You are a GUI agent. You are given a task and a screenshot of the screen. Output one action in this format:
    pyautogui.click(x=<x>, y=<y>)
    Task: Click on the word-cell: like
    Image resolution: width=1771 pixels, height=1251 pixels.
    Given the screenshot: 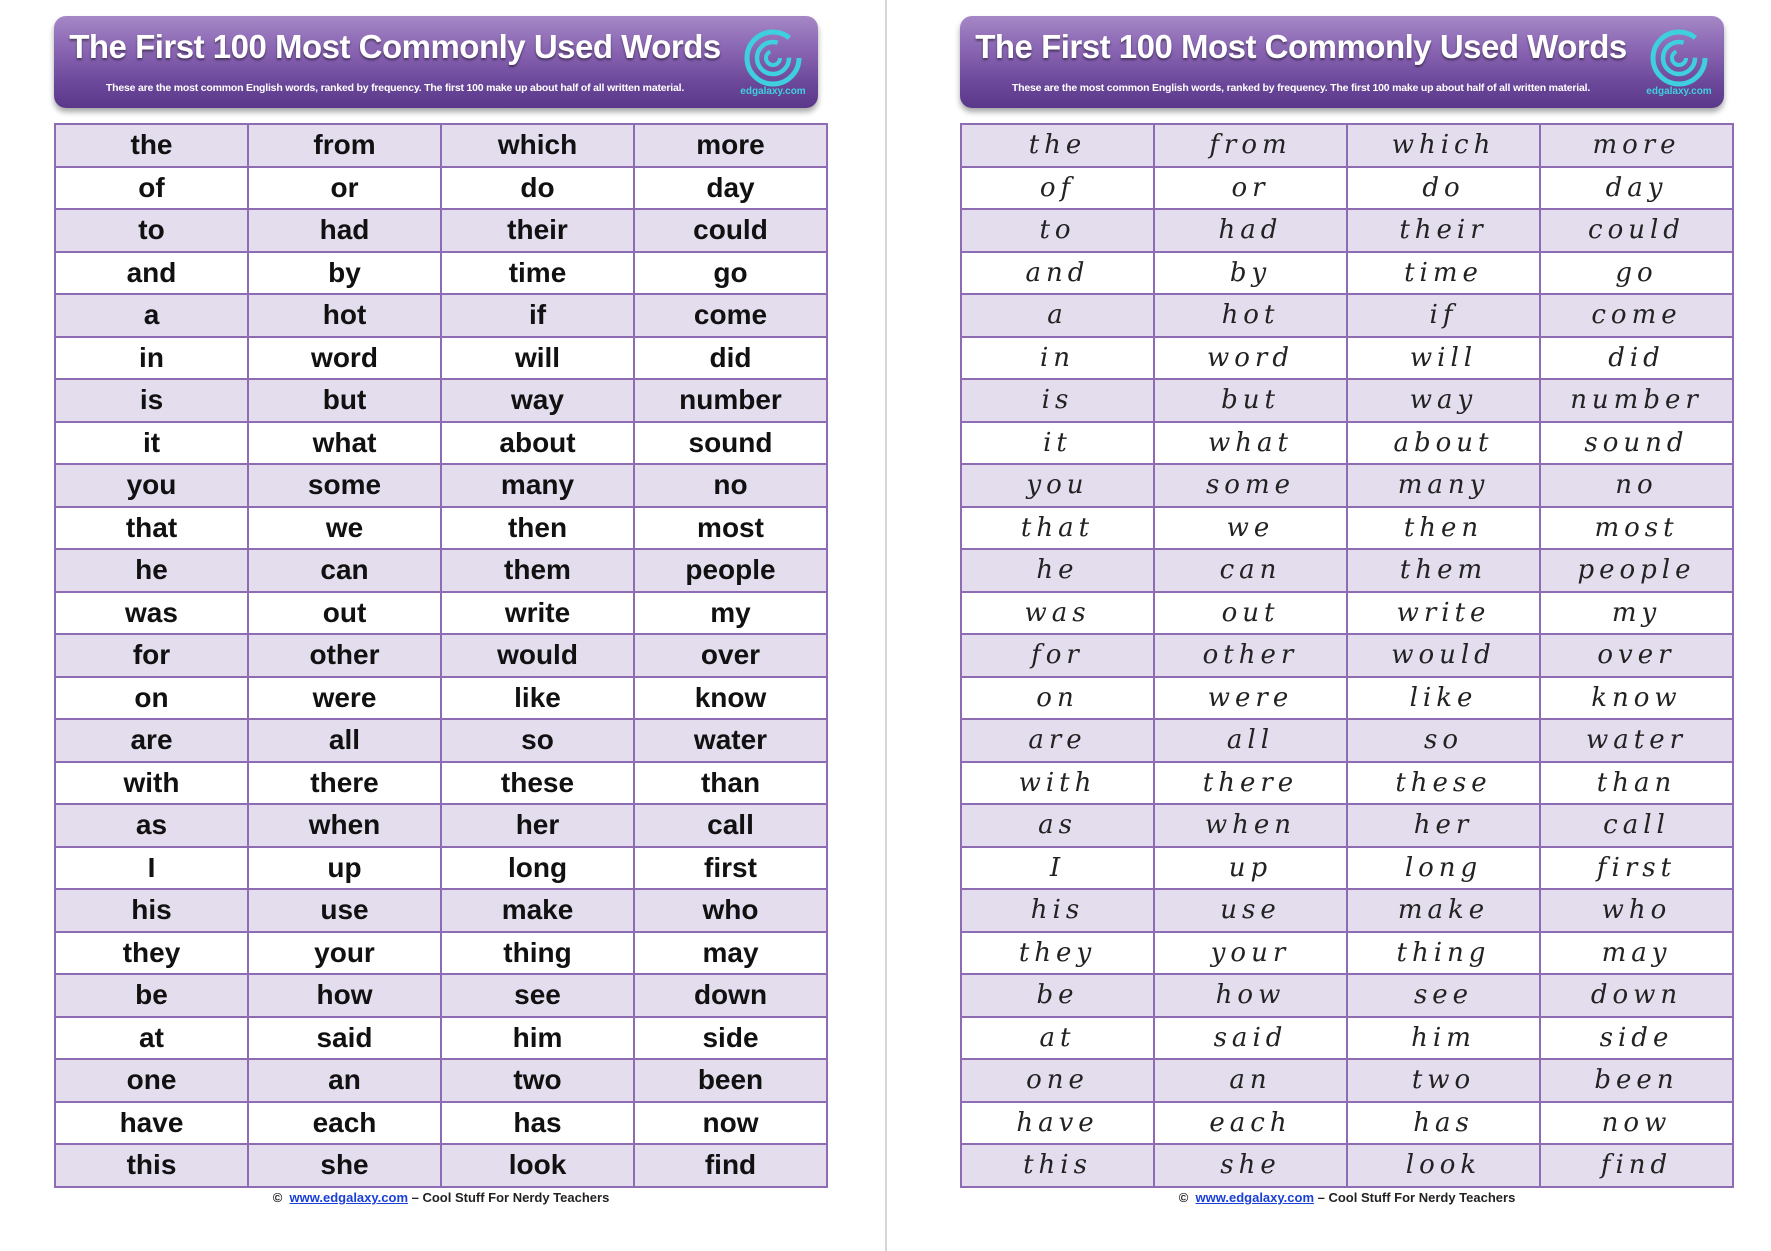 What is the action you would take?
    pyautogui.click(x=1443, y=697)
    